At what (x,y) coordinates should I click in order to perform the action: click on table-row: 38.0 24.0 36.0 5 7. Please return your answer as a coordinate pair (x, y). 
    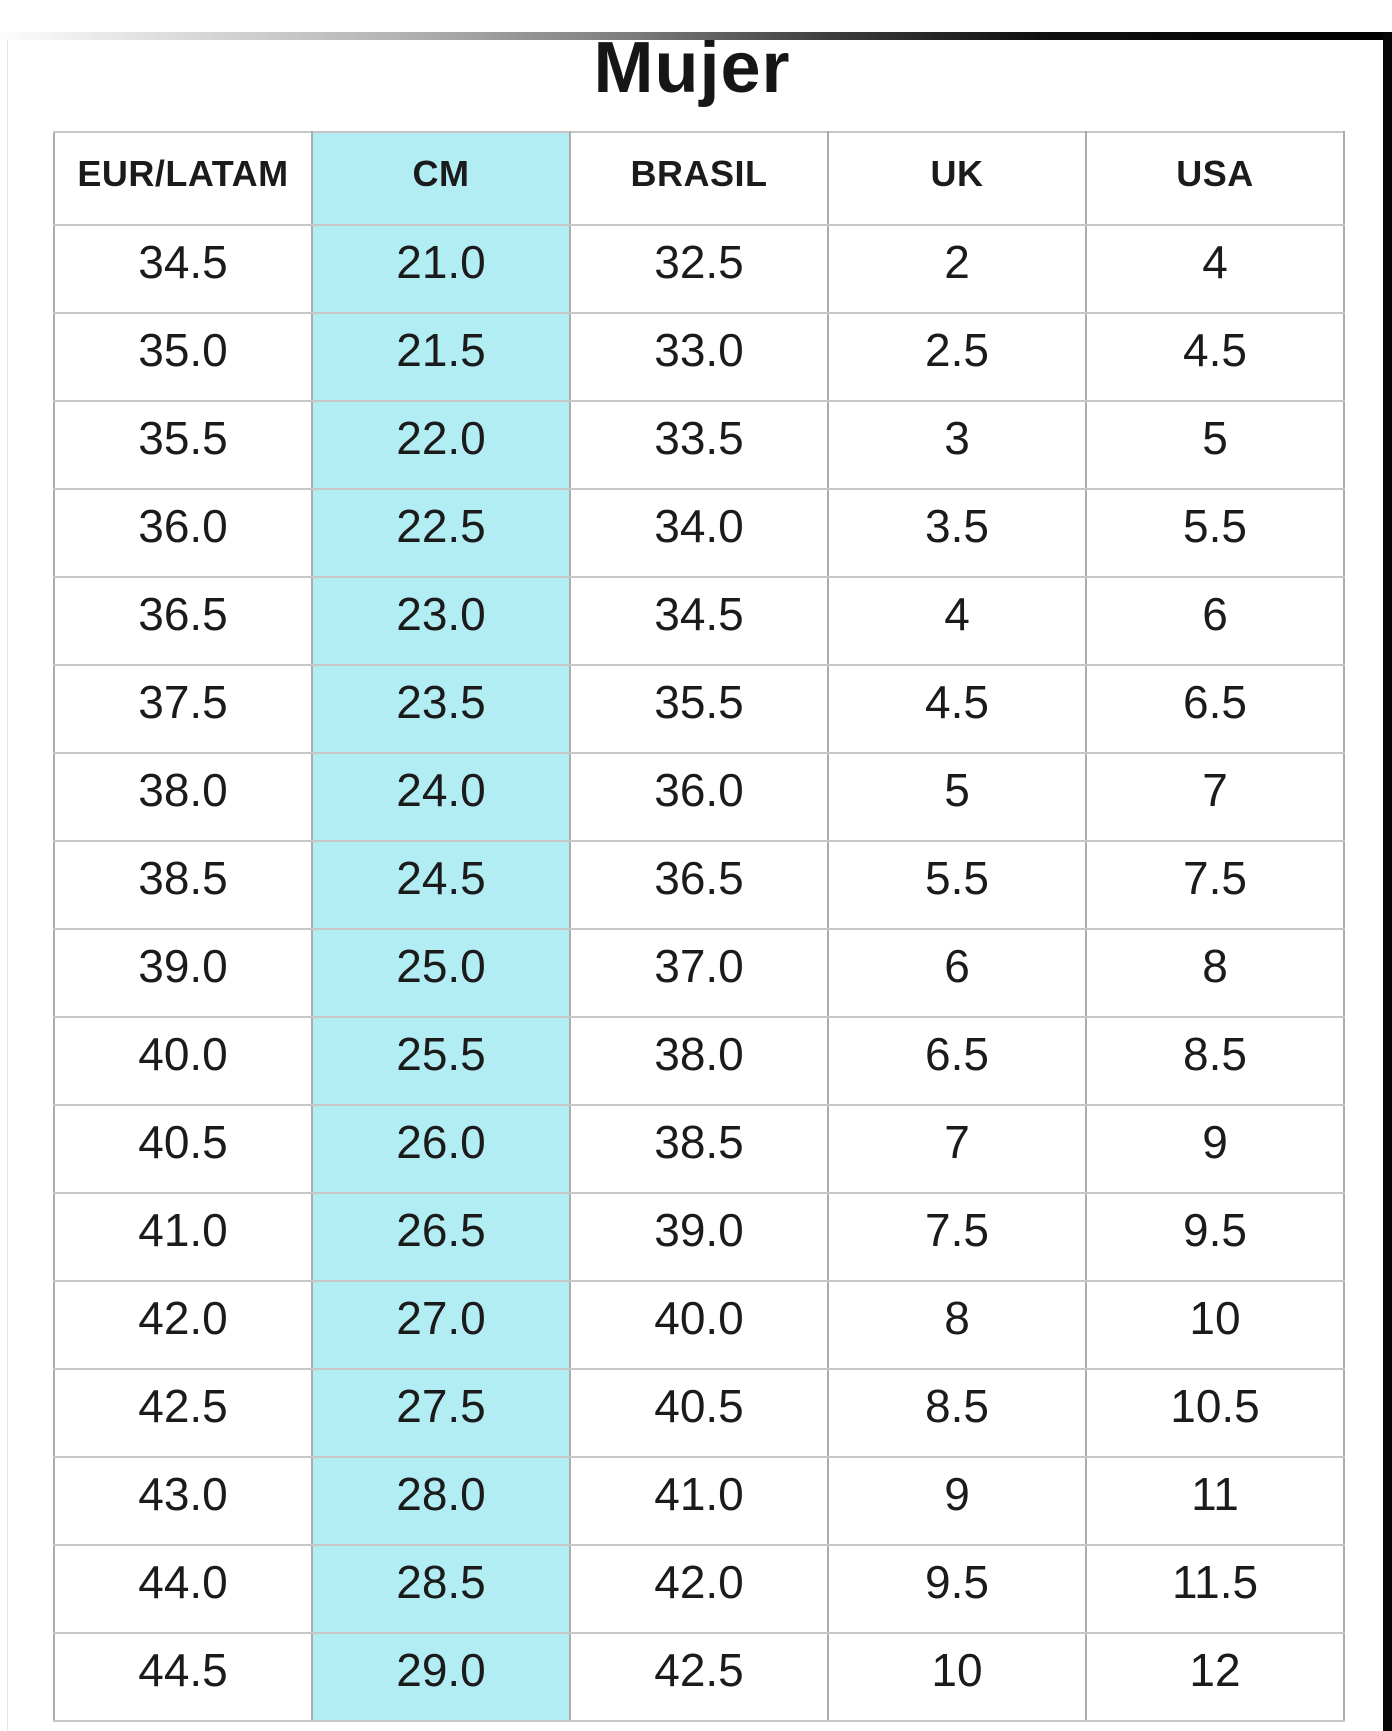
    Looking at the image, I should click on (699, 797).